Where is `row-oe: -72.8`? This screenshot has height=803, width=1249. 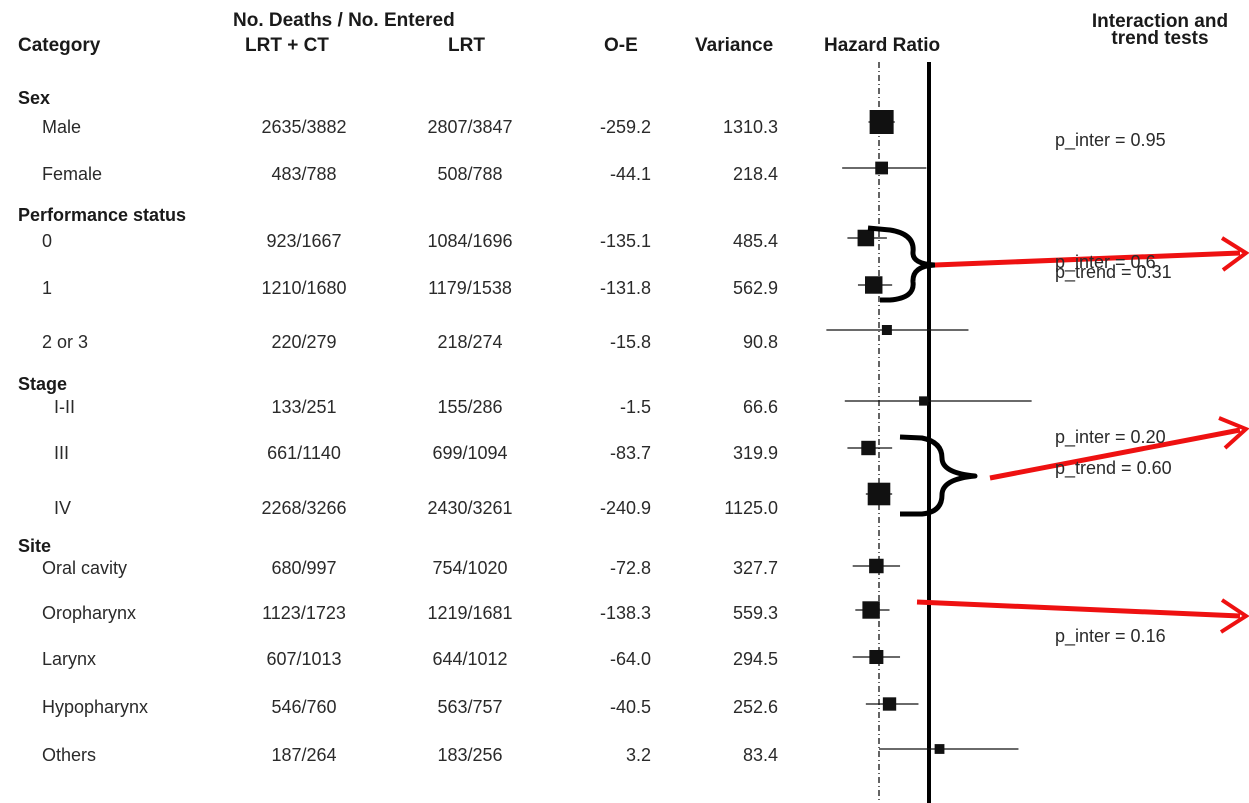
row-oe: -72.8 is located at coordinates (630, 568).